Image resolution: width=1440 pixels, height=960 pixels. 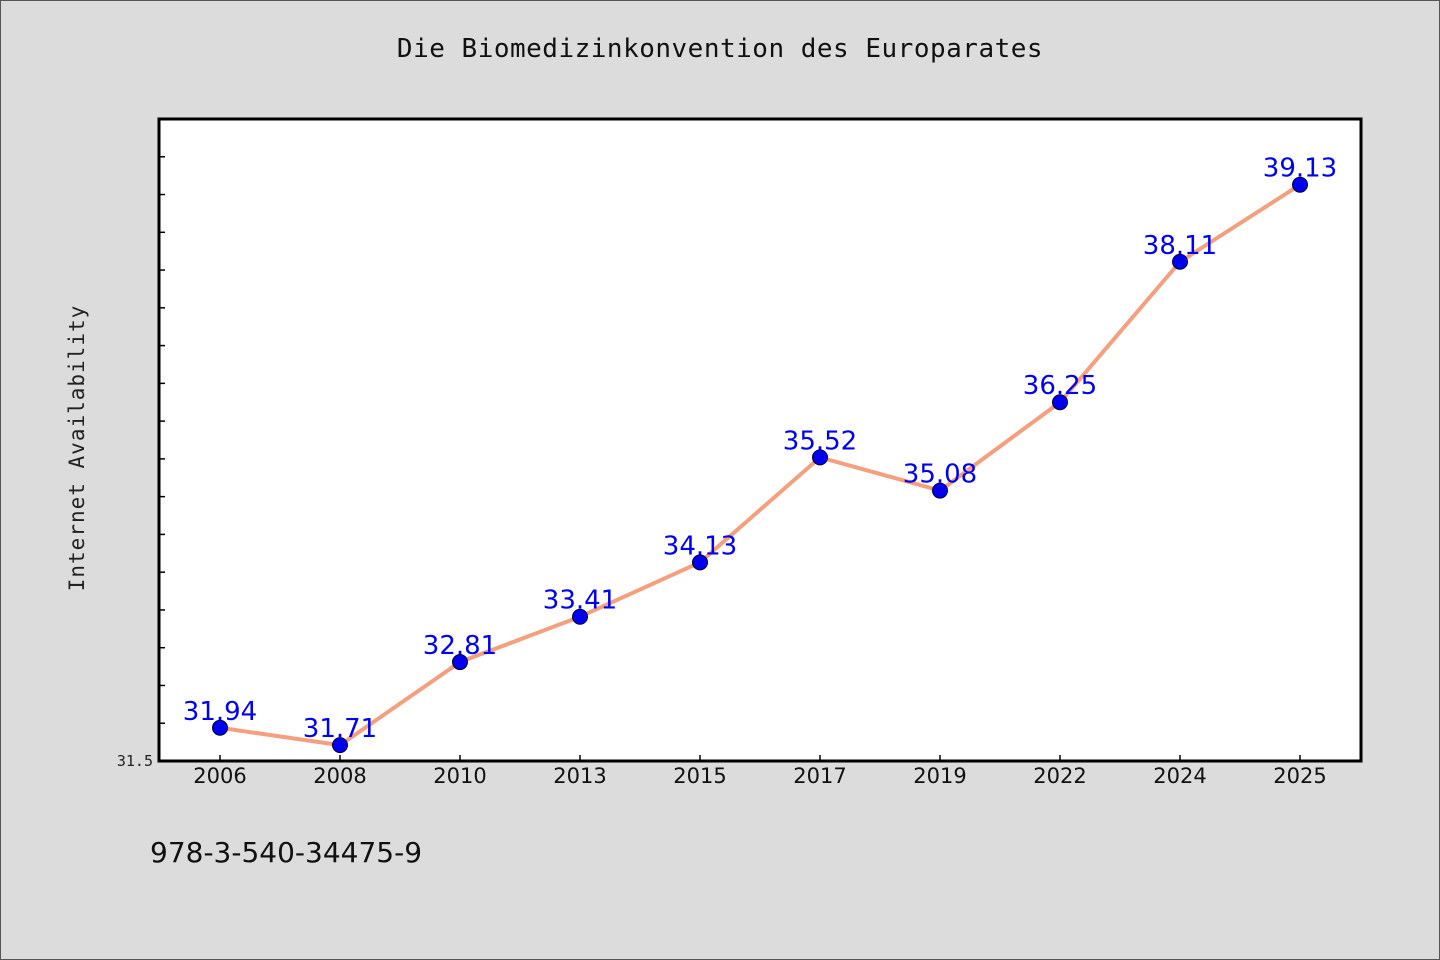 I want to click on x-tick-label-2017: 2017, so click(x=819, y=776).